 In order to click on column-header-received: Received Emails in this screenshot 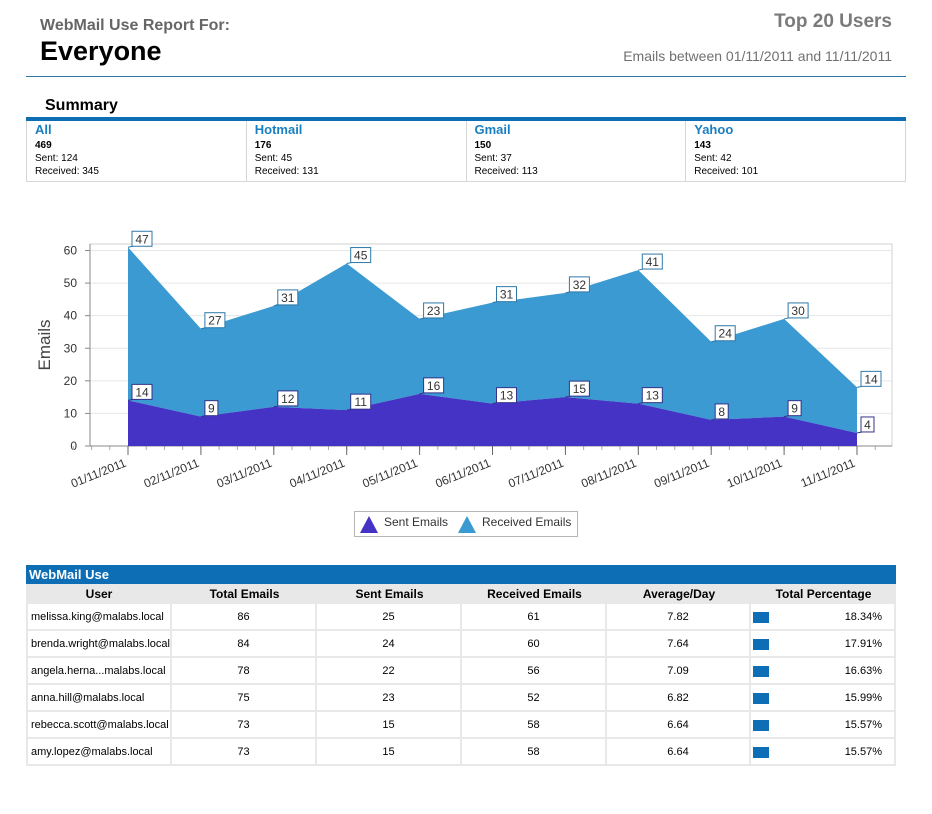, I will do `click(534, 594)`.